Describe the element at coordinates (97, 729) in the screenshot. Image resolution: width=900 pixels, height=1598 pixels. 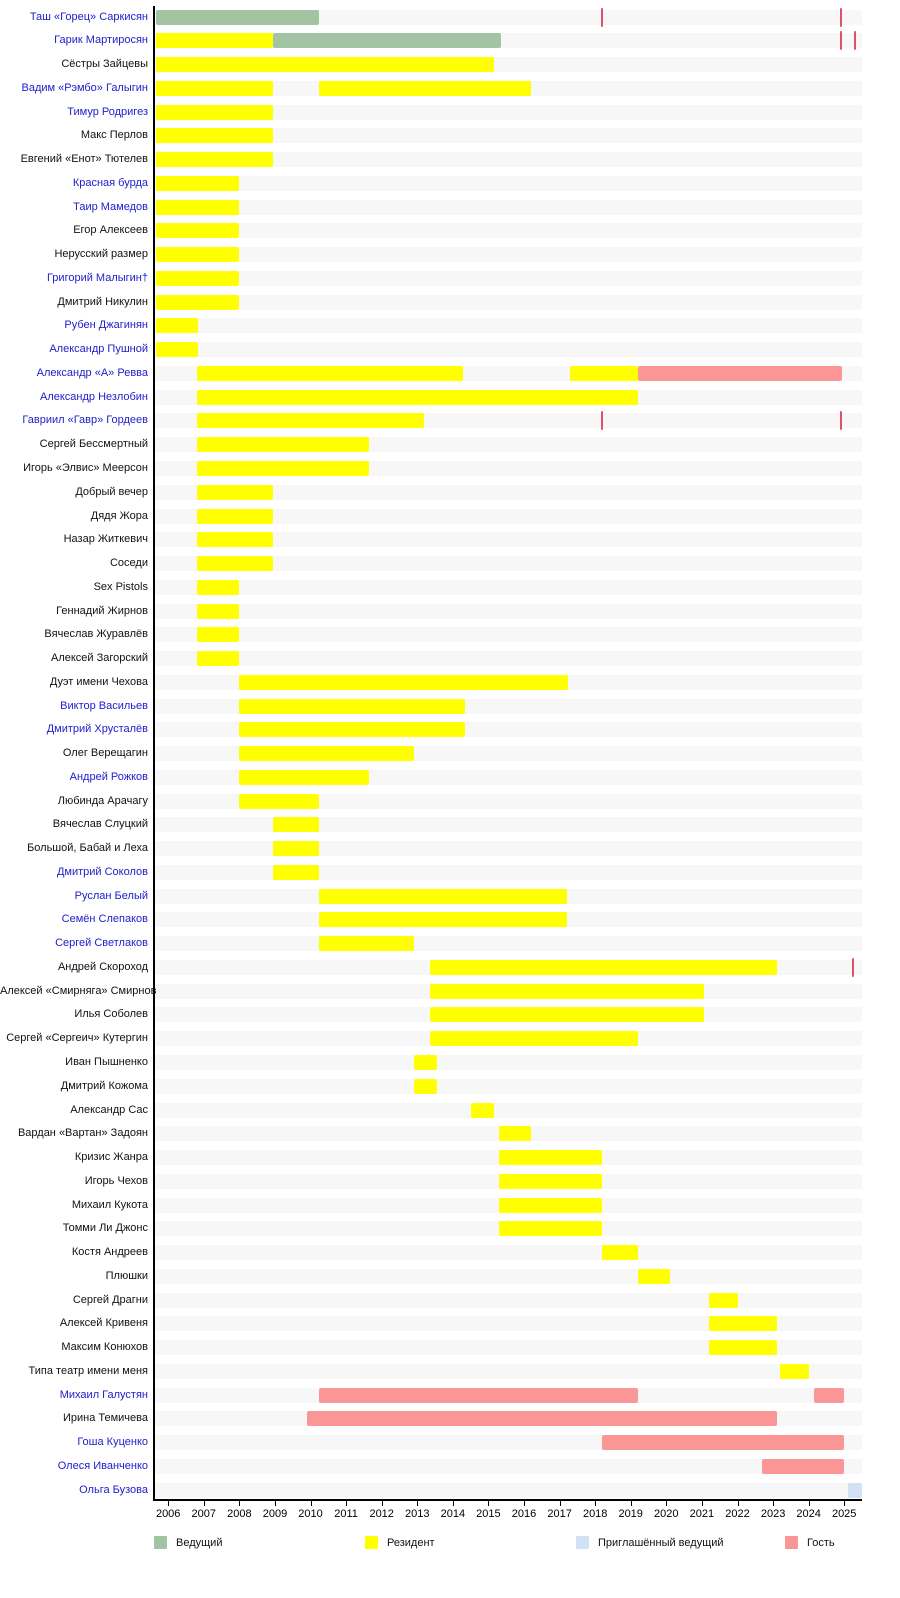
I see `row-label: Дмитрий Хрусталёв` at that location.